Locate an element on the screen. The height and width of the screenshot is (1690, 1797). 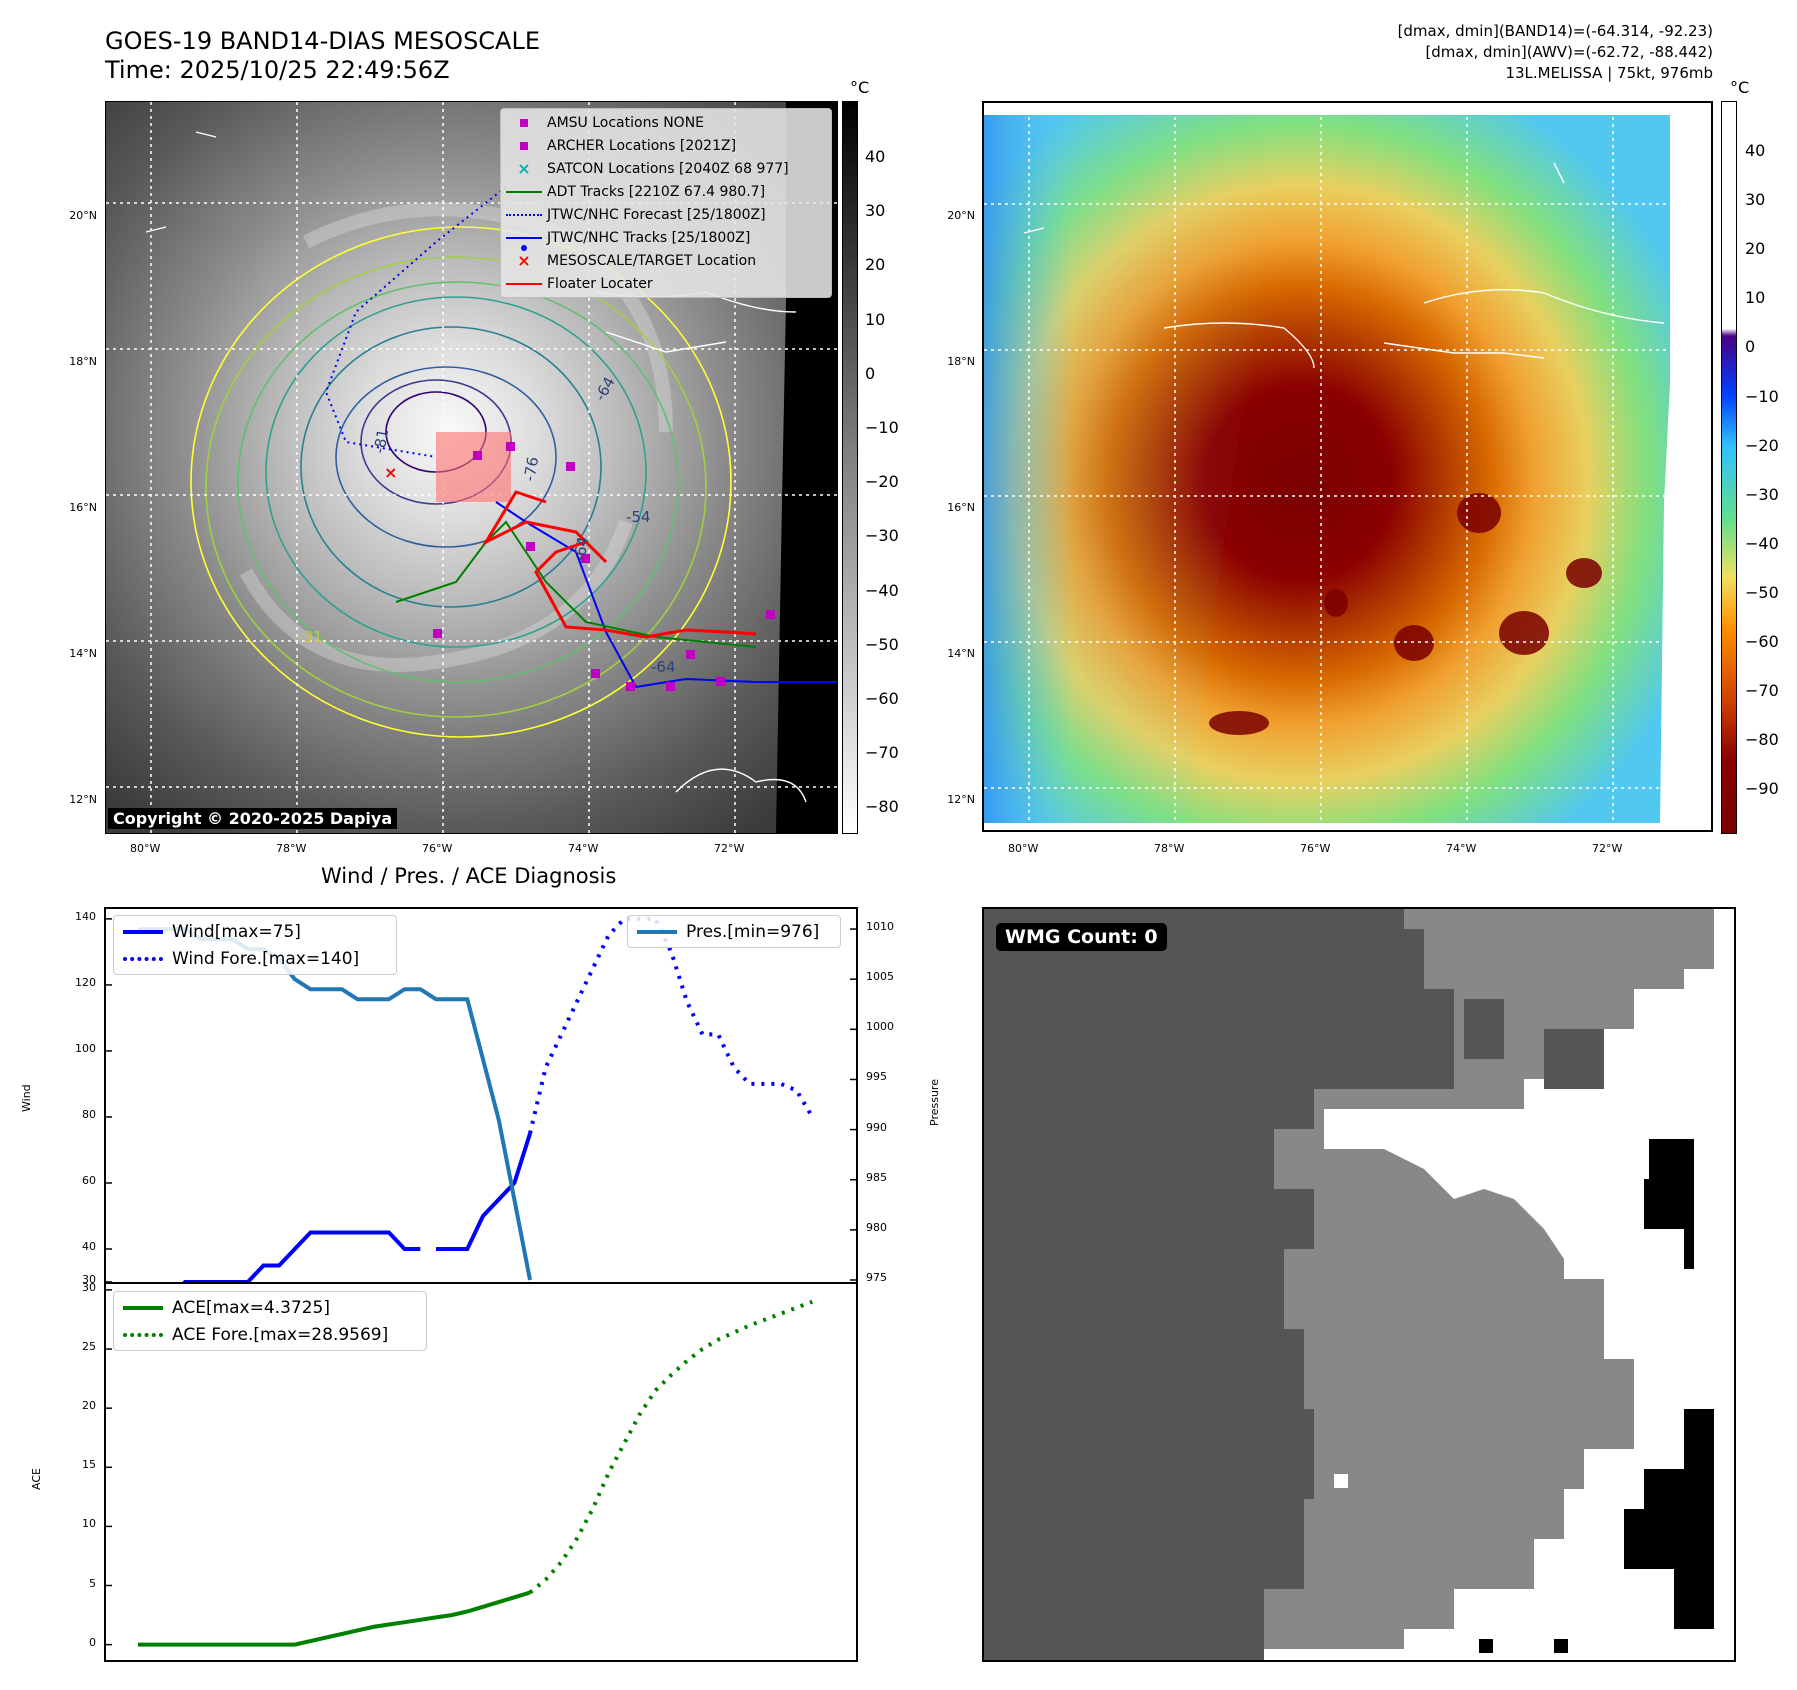
colorbar-tick-label: −90 is located at coordinates (1762, 789).